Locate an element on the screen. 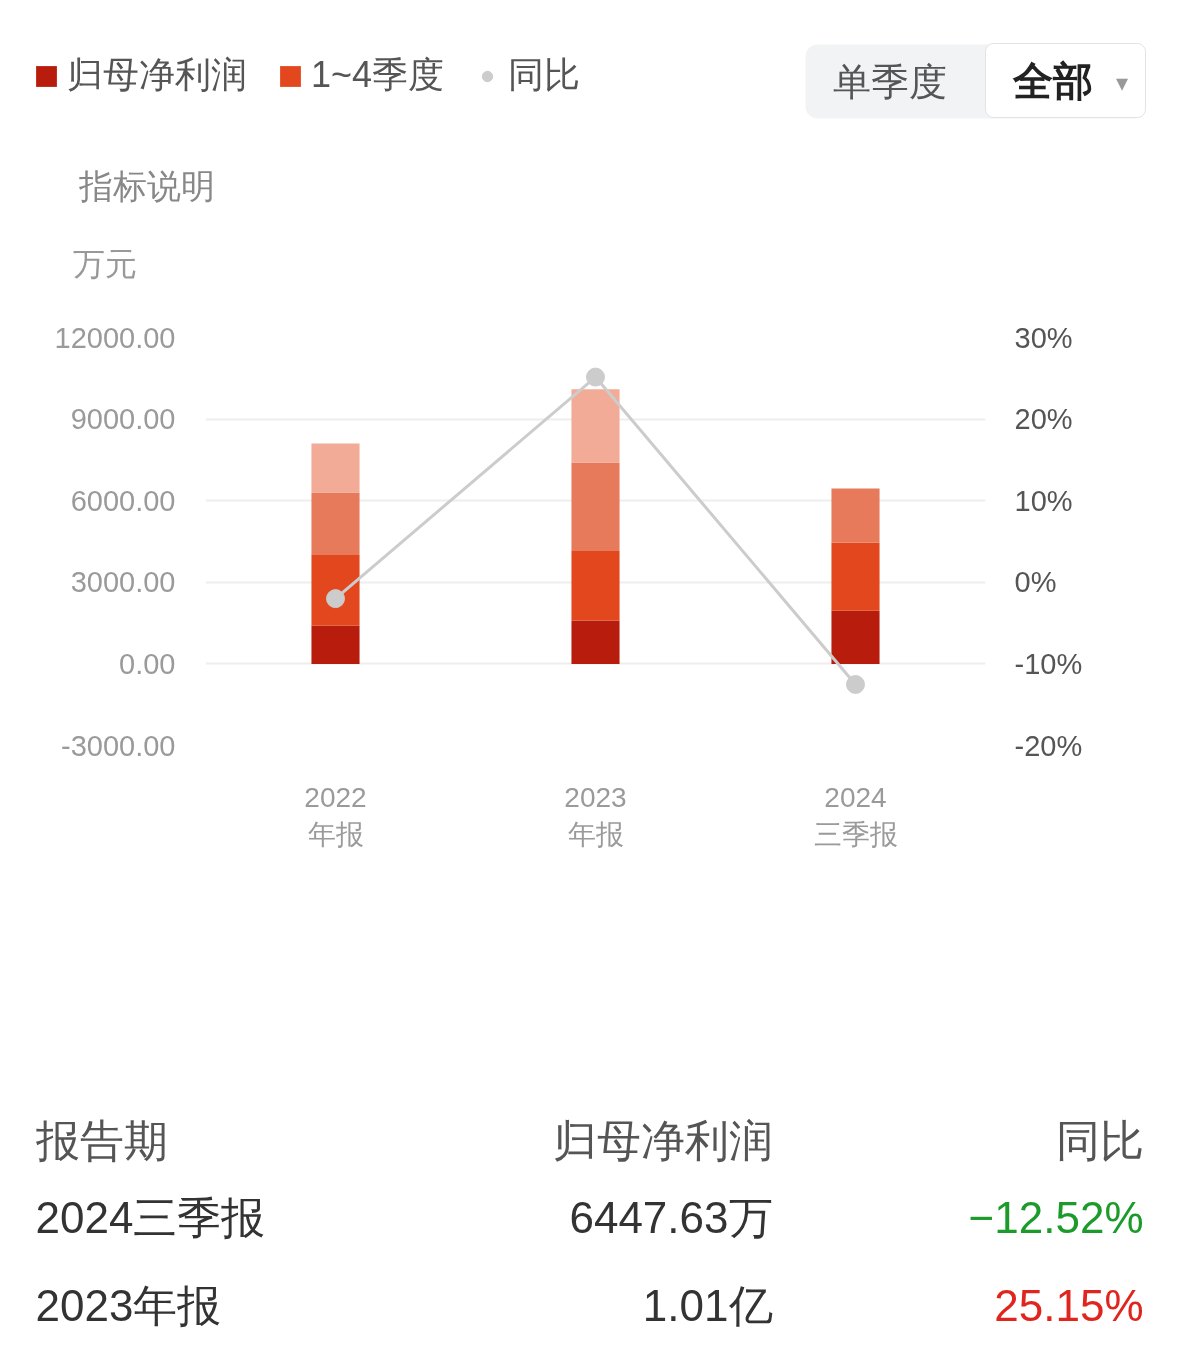  y-tick-label: 9000.00 is located at coordinates (123, 419).